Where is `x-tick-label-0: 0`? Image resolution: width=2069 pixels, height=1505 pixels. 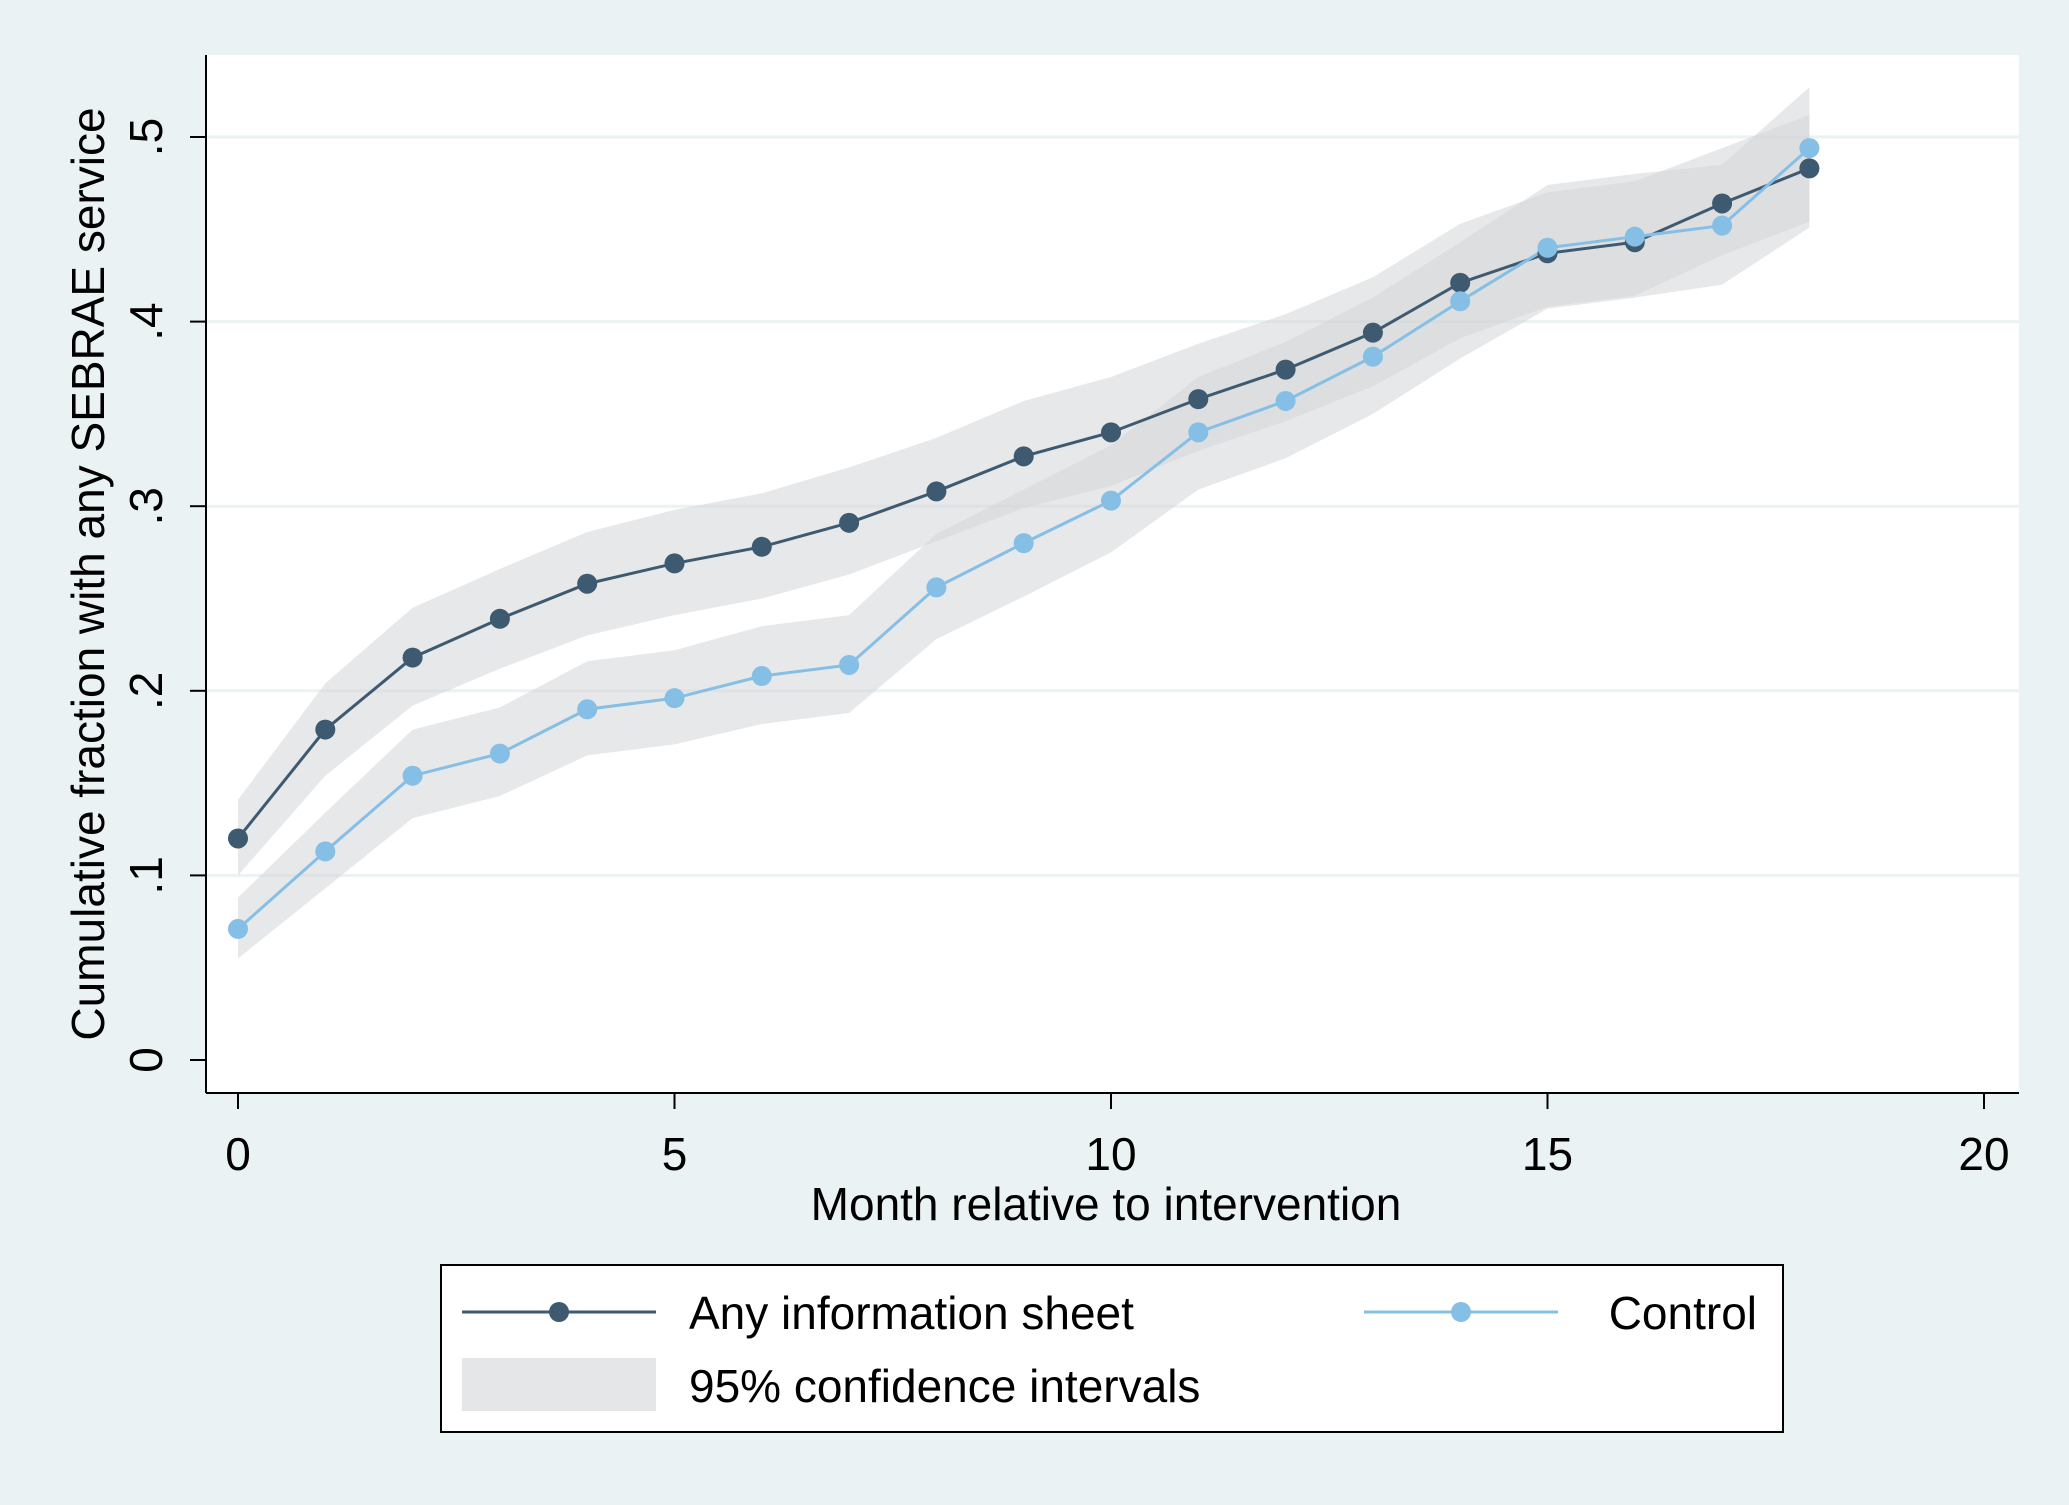 x-tick-label-0: 0 is located at coordinates (238, 1154).